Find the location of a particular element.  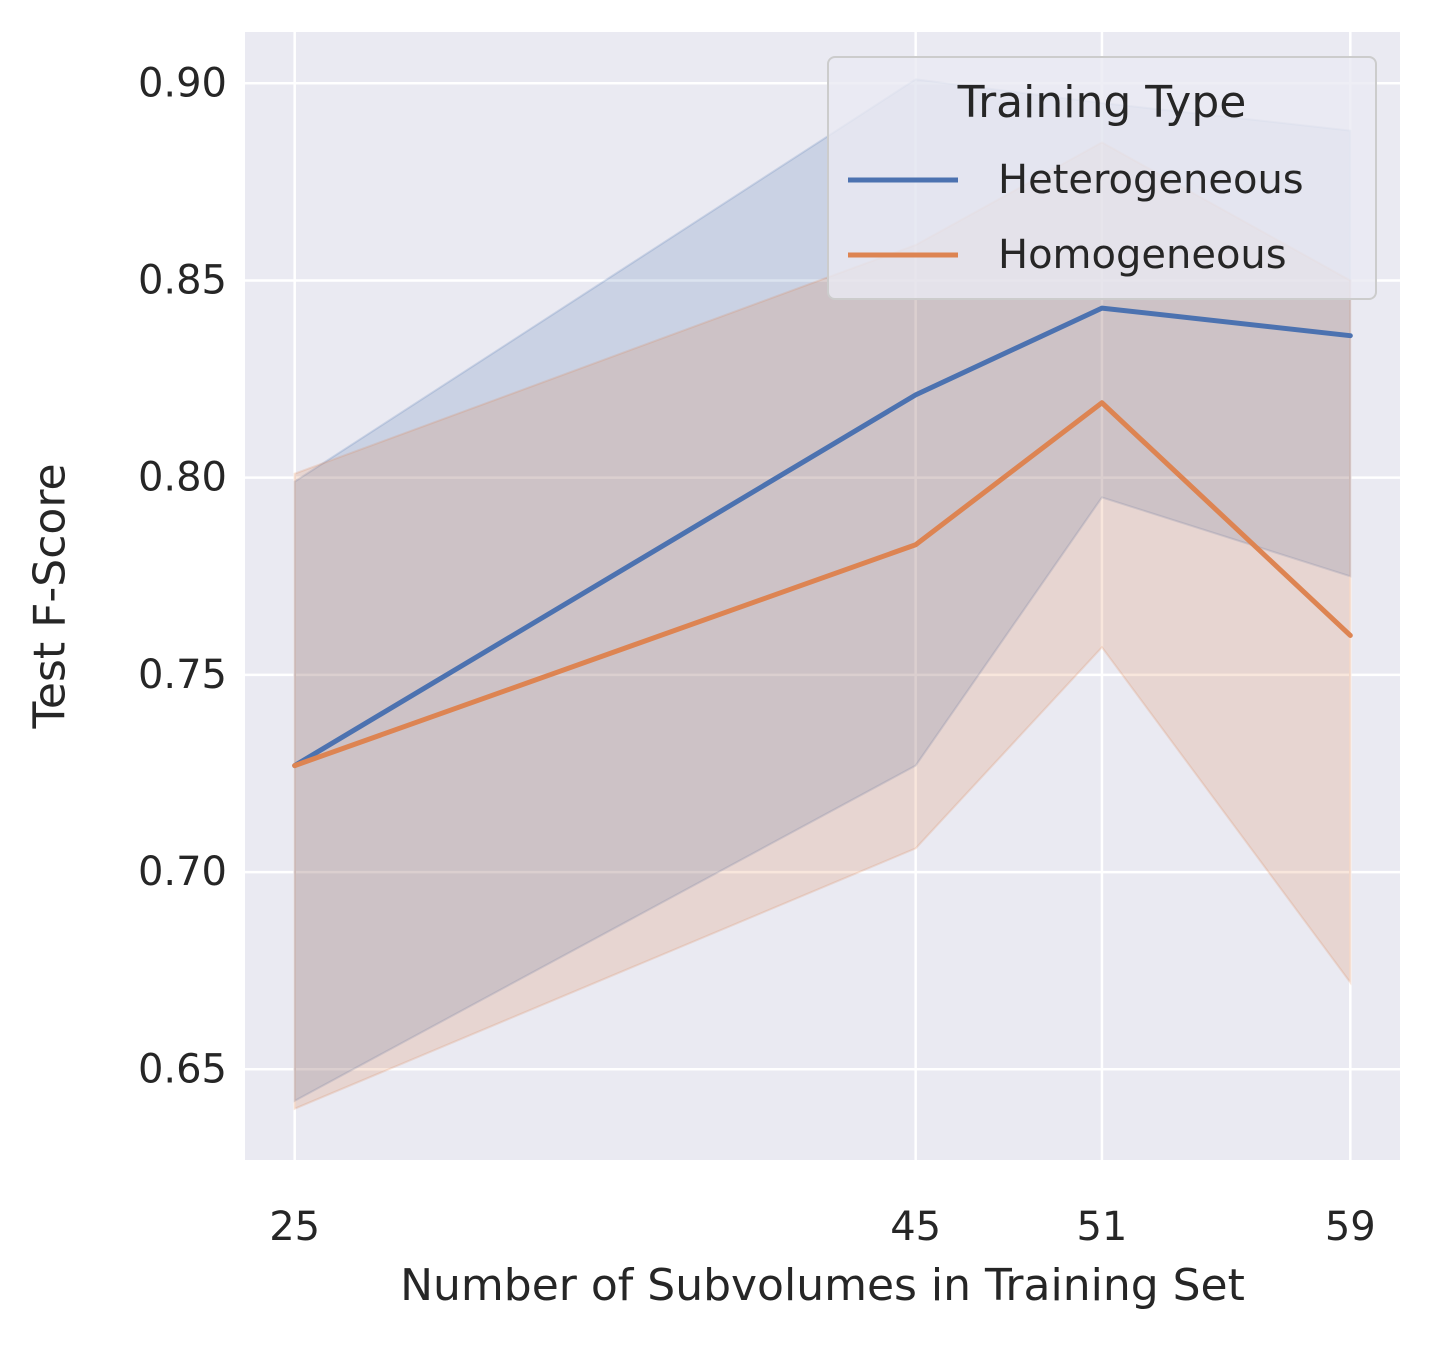

legend-box is located at coordinates (1102, 178).